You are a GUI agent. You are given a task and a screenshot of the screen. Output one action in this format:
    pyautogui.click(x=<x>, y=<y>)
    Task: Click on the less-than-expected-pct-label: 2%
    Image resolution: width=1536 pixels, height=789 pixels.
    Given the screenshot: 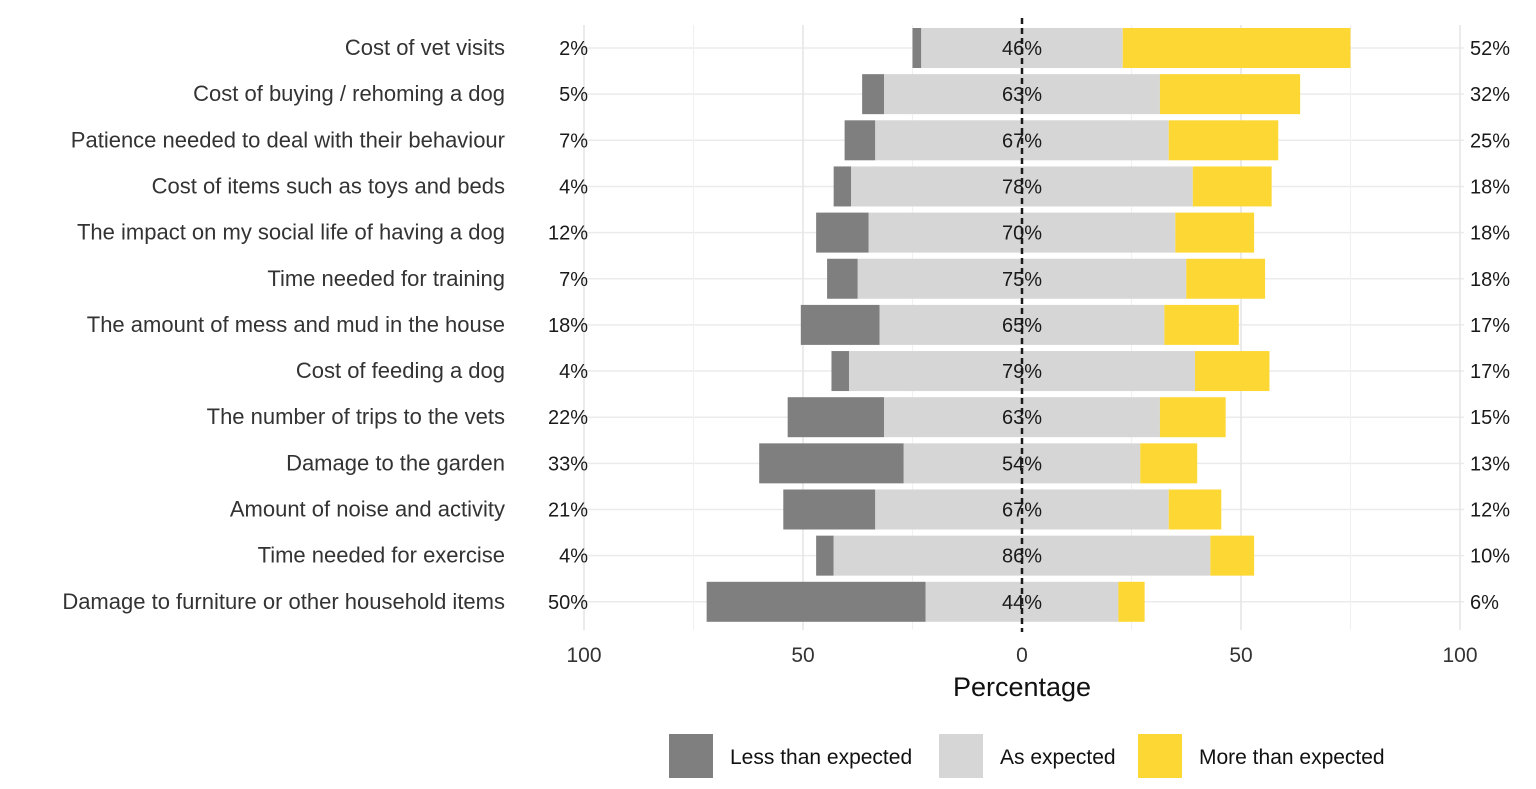 What is the action you would take?
    pyautogui.click(x=573, y=49)
    